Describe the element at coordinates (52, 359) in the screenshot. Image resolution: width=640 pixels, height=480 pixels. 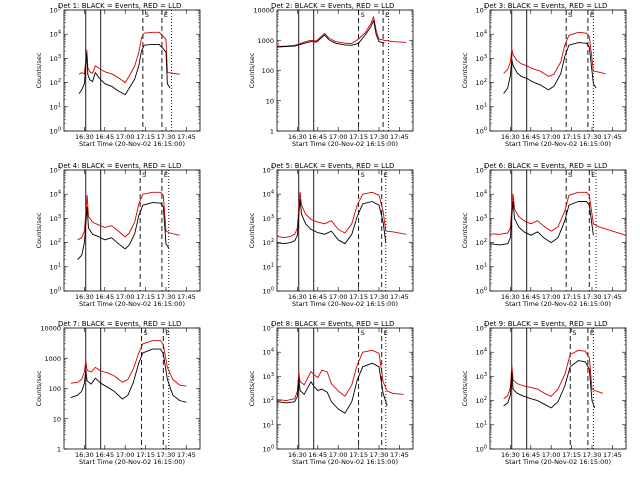
I see `y-tick-label: 1000` at that location.